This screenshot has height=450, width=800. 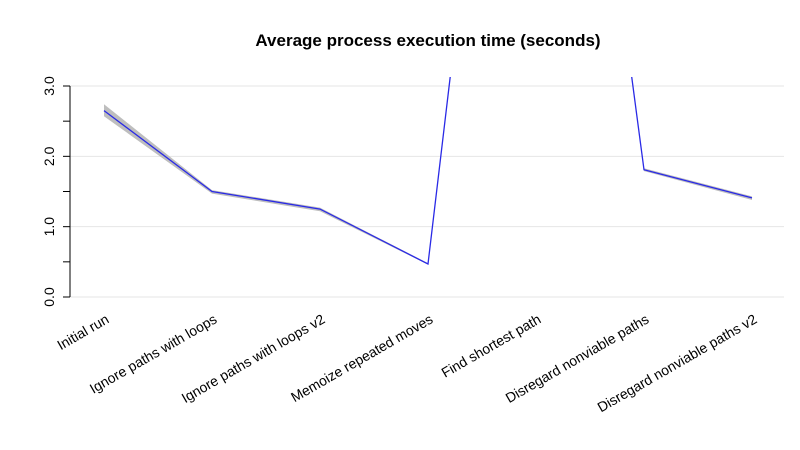 What do you see at coordinates (82, 332) in the screenshot?
I see `x-tick-label: Initial run` at bounding box center [82, 332].